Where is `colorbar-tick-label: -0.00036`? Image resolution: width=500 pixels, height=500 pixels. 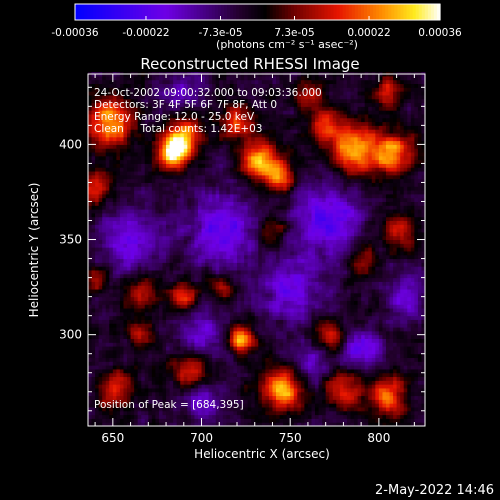
colorbar-tick-label: -0.00036 is located at coordinates (75, 33).